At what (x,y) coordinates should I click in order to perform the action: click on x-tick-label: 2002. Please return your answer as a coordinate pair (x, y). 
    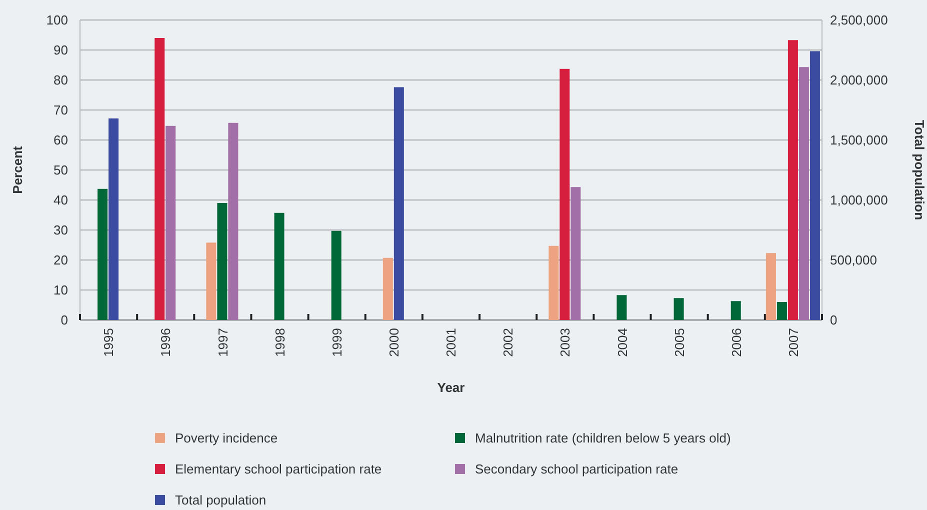
    Looking at the image, I should click on (508, 342).